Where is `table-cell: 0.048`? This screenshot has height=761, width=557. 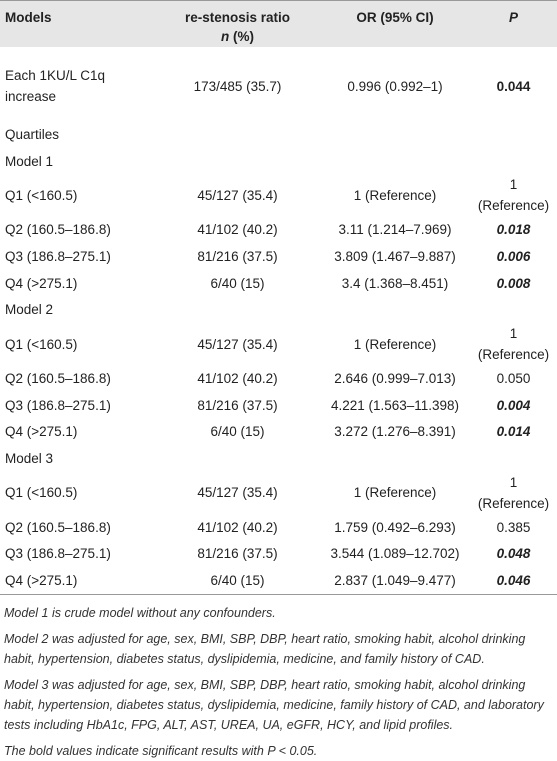
table-cell: 0.048 is located at coordinates (513, 554).